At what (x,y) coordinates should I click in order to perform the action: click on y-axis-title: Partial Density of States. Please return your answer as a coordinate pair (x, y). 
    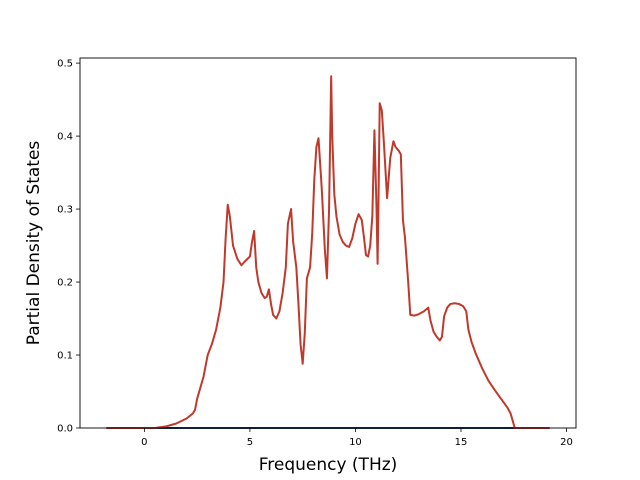
    Looking at the image, I should click on (34, 243).